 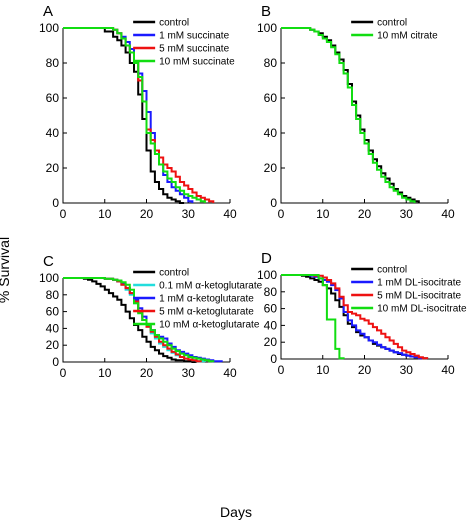 I want to click on panel-label: A, so click(x=48, y=11).